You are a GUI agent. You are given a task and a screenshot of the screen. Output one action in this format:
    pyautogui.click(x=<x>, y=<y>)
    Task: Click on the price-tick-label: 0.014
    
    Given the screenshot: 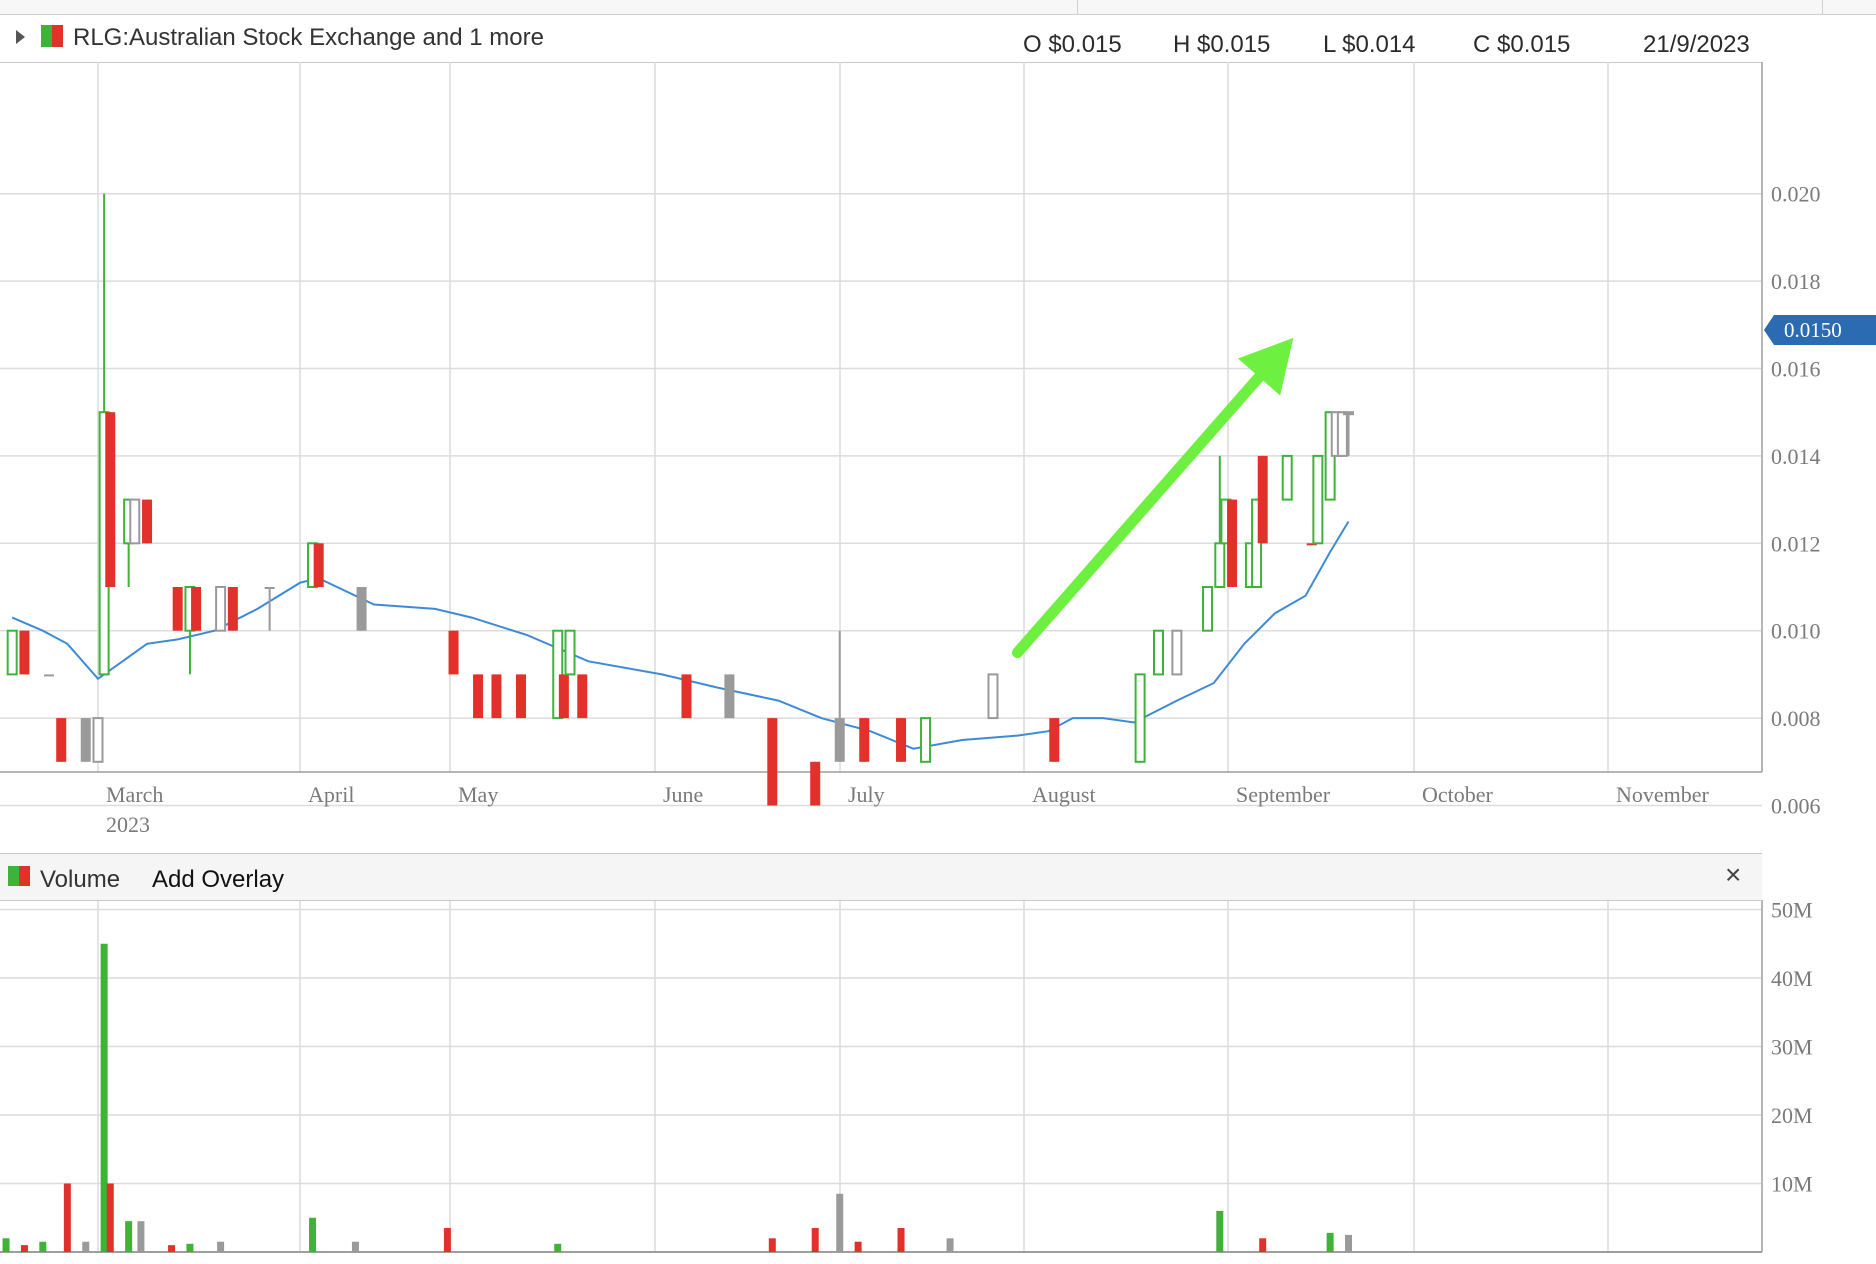 What is the action you would take?
    pyautogui.click(x=1796, y=456)
    